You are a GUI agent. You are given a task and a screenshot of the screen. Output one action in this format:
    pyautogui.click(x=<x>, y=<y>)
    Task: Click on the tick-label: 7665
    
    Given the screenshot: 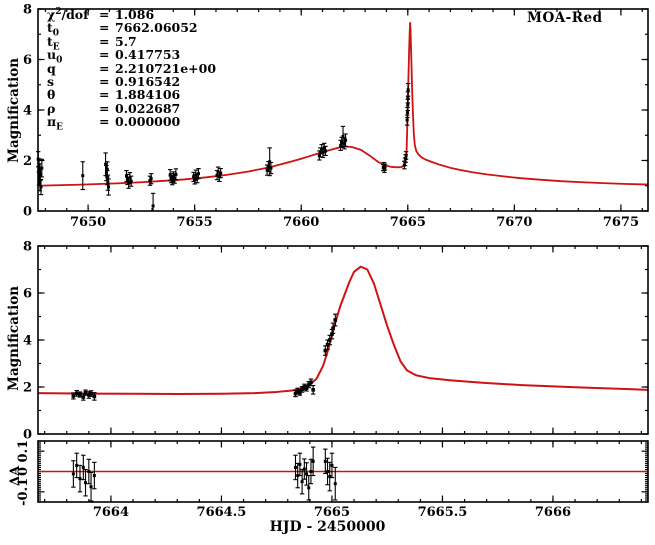 What is the action you would take?
    pyautogui.click(x=332, y=512)
    